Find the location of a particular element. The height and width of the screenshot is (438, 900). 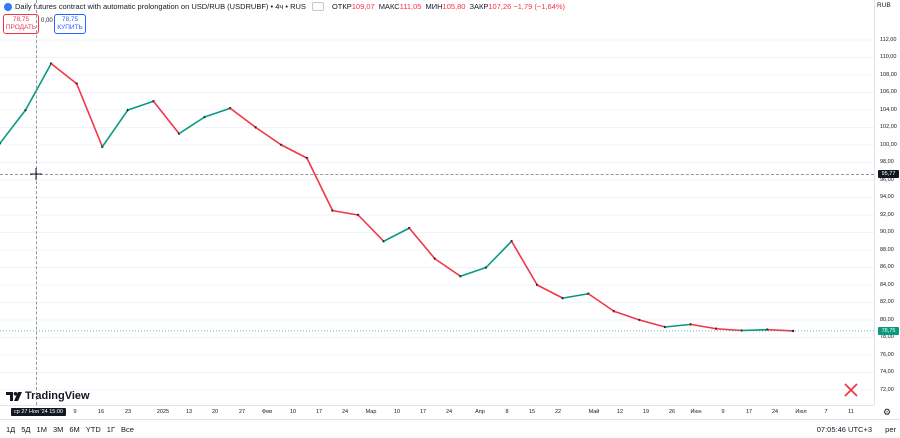

close-icon is located at coordinates (851, 390).